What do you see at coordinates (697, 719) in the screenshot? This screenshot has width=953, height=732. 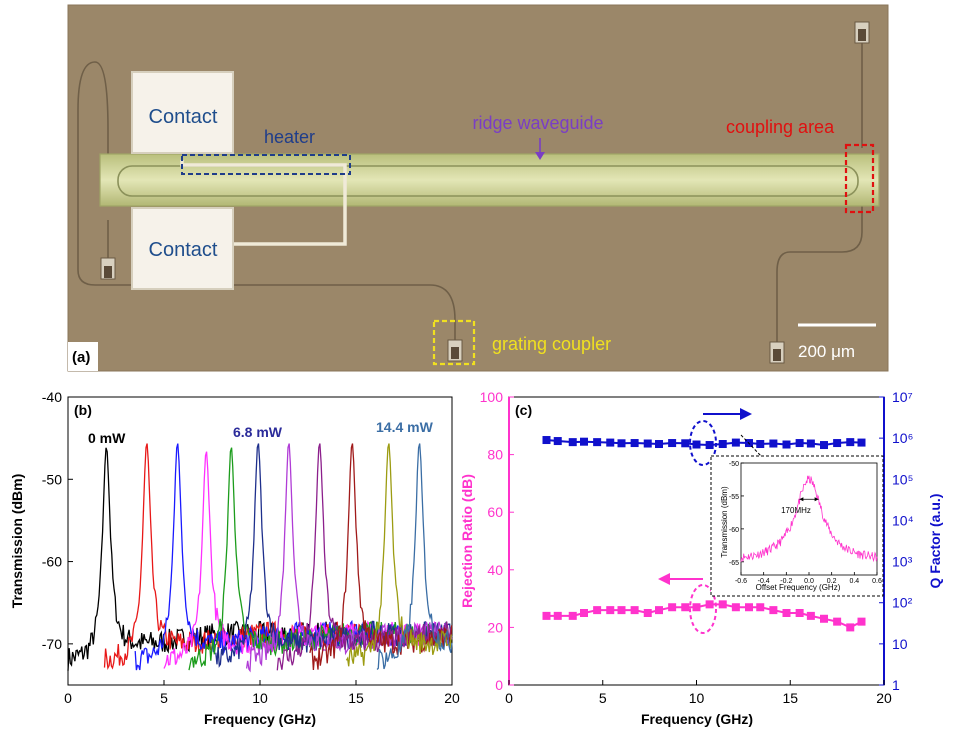 I see `chart-c-xlabel: Frequency (GHz)` at bounding box center [697, 719].